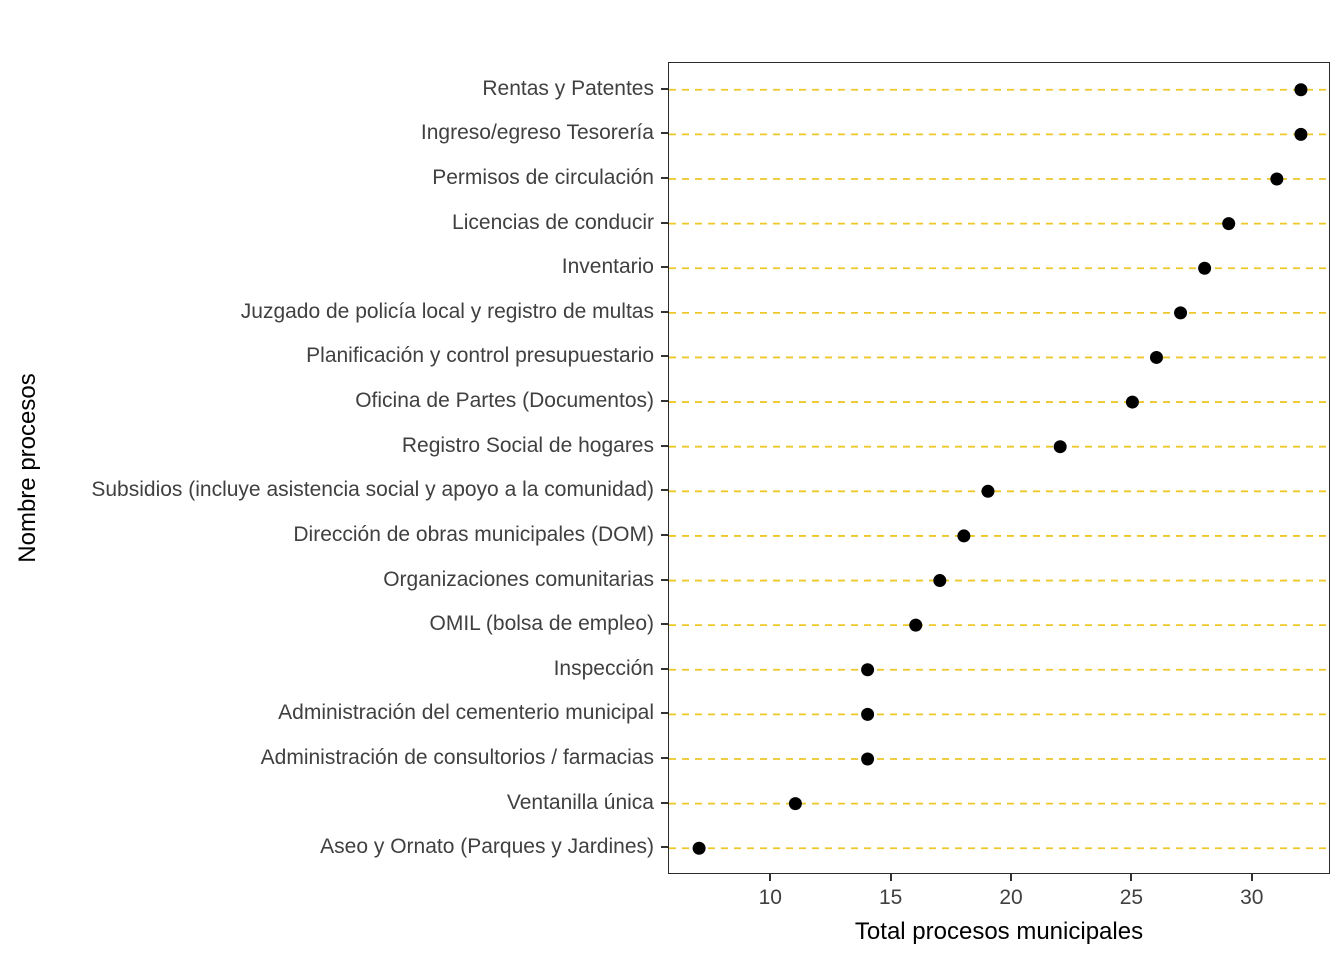  I want to click on category-label: Ventanilla única, so click(580, 802).